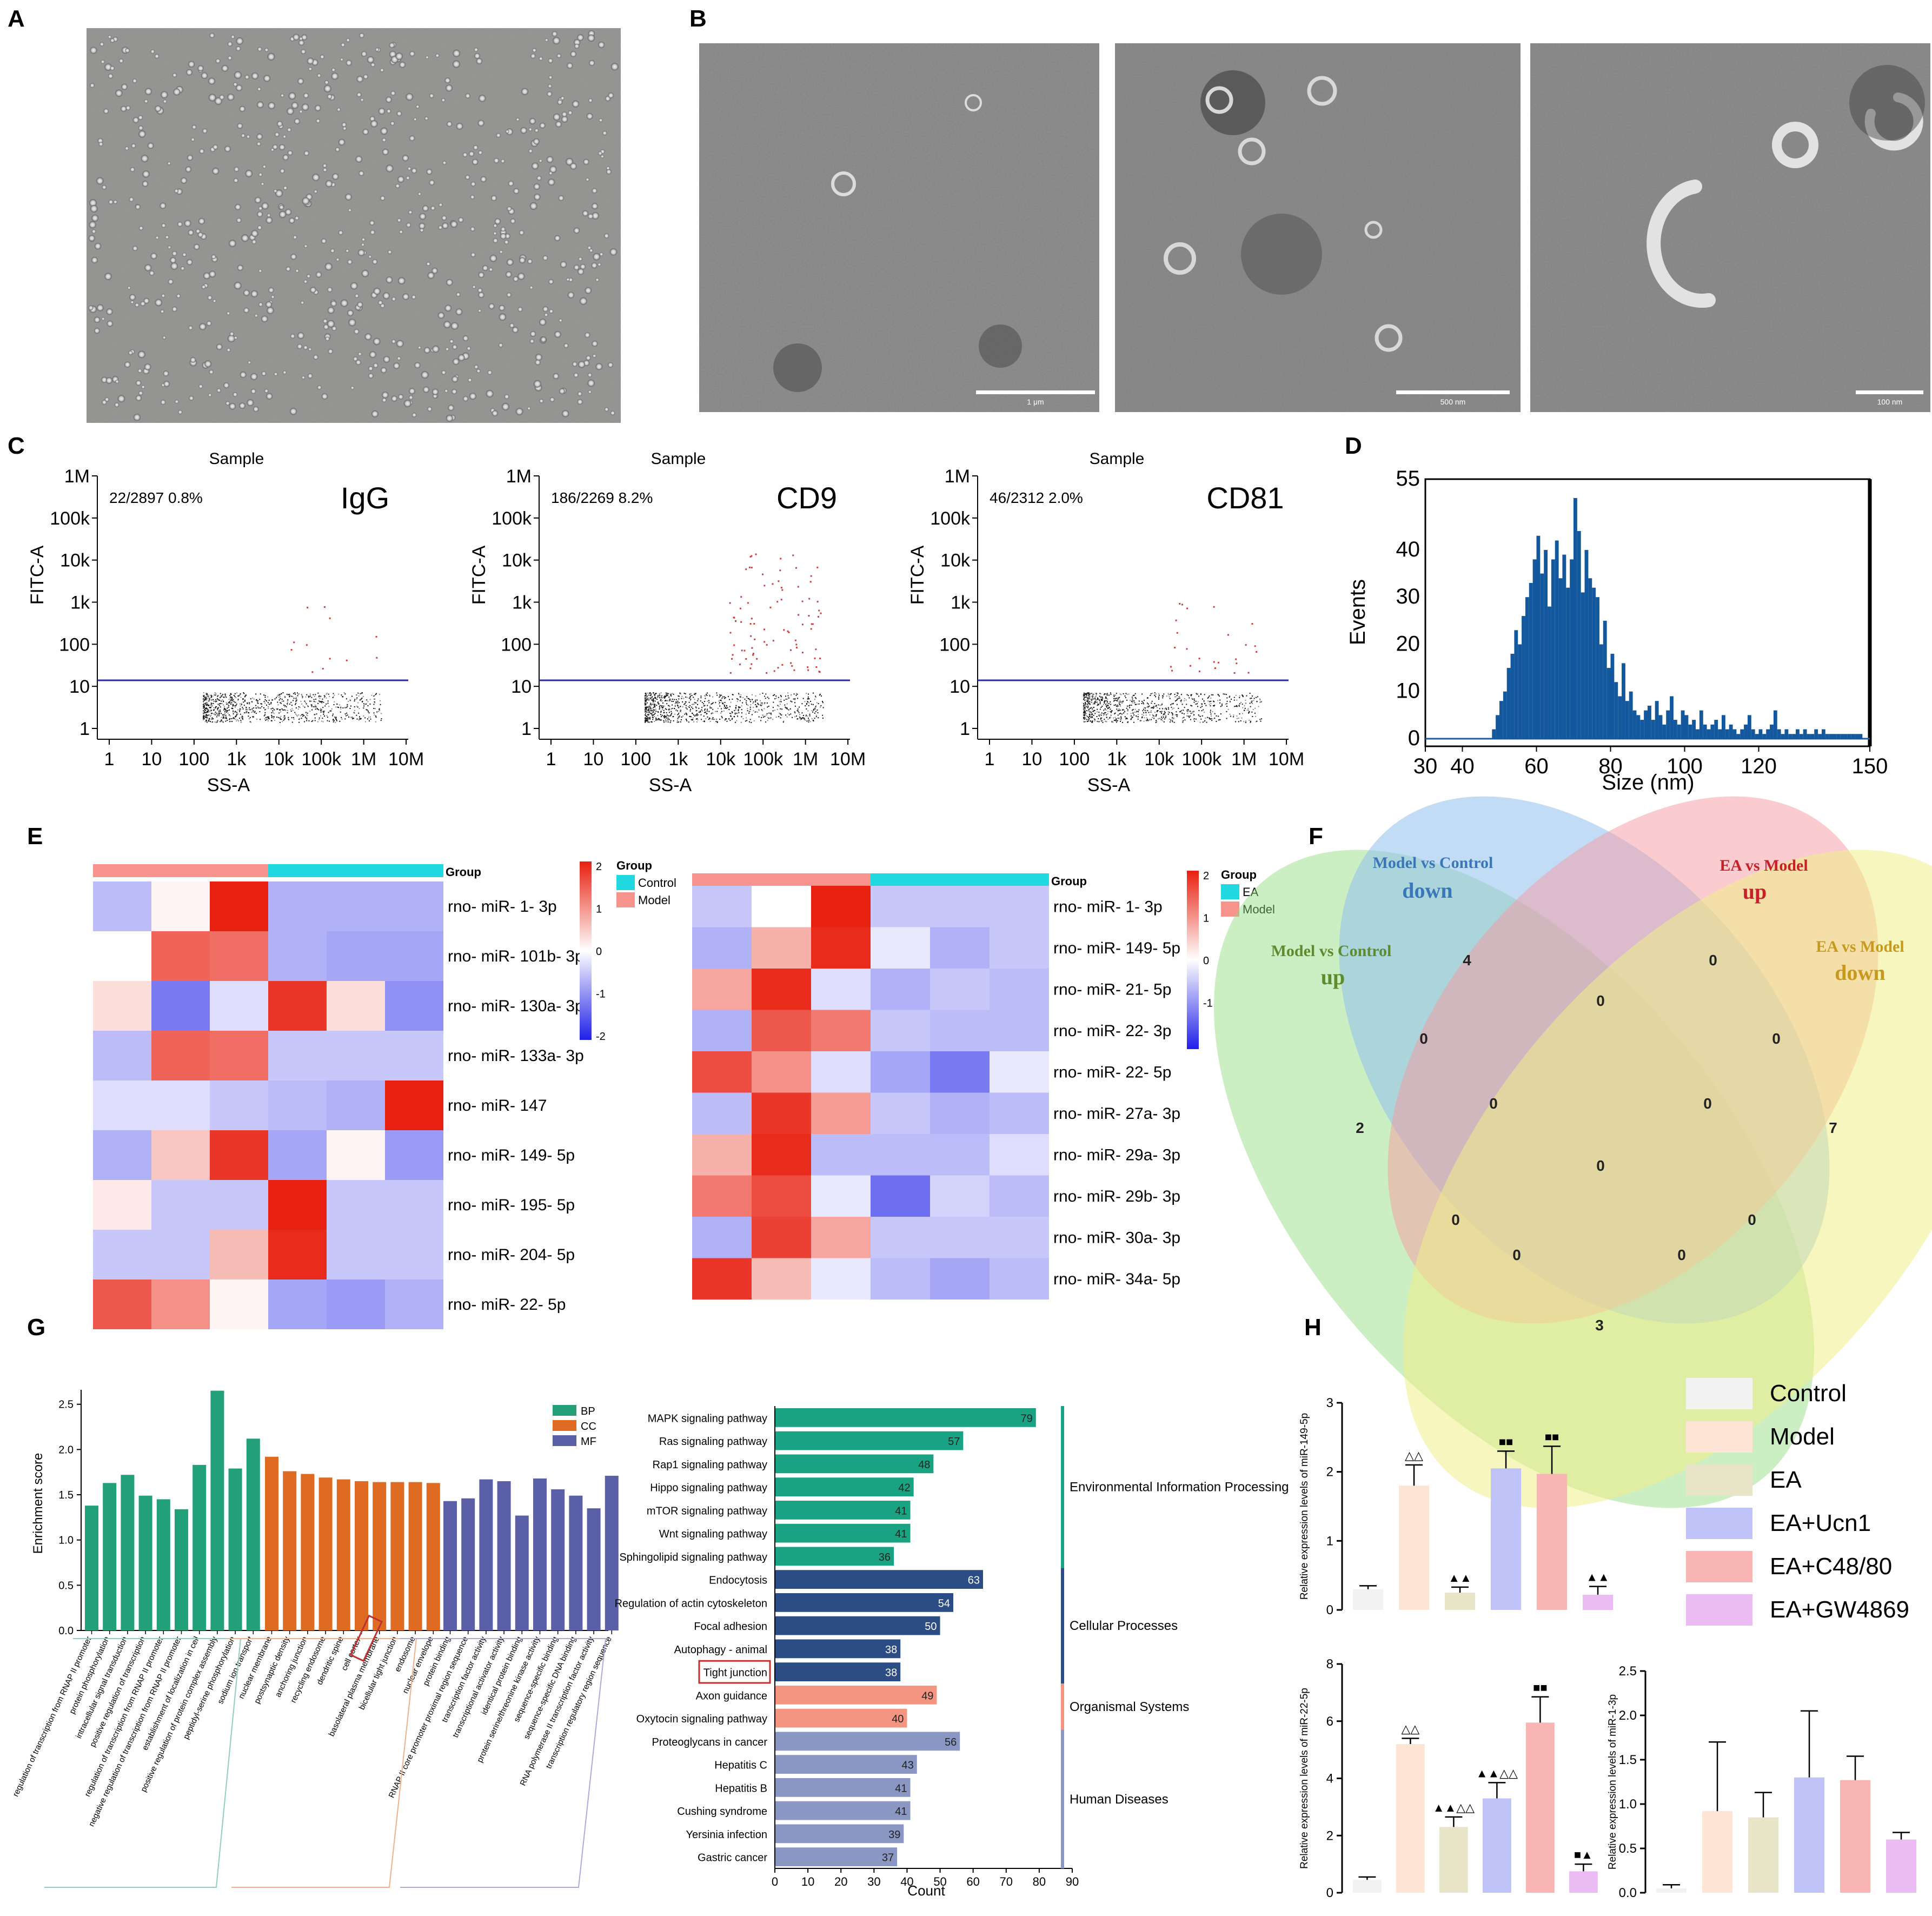 The width and height of the screenshot is (1932, 1916). What do you see at coordinates (1590, 658) in the screenshot?
I see `hist-bar` at bounding box center [1590, 658].